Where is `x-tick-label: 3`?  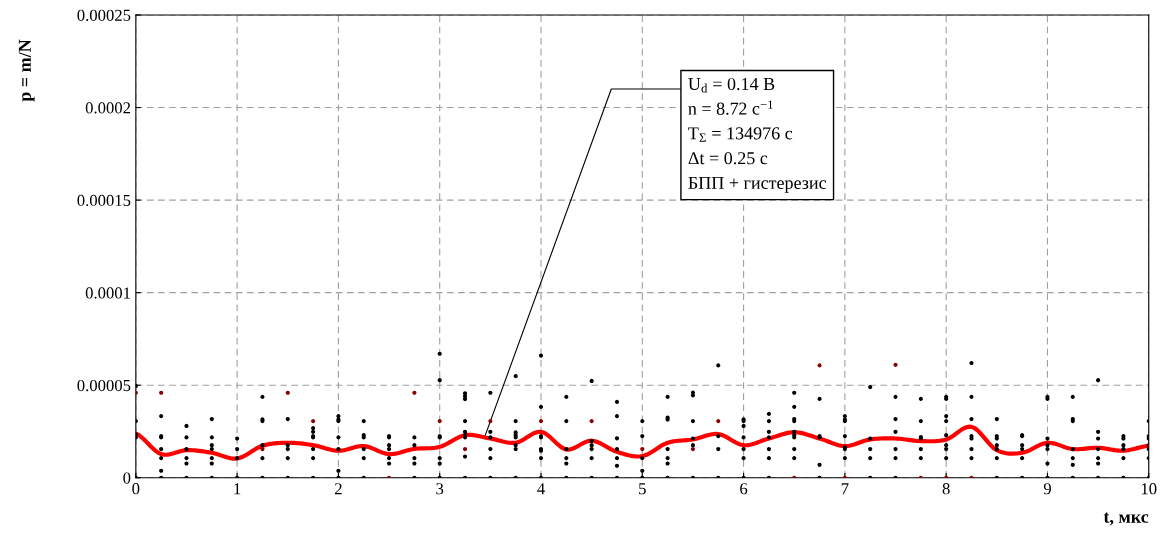 x-tick-label: 3 is located at coordinates (440, 489).